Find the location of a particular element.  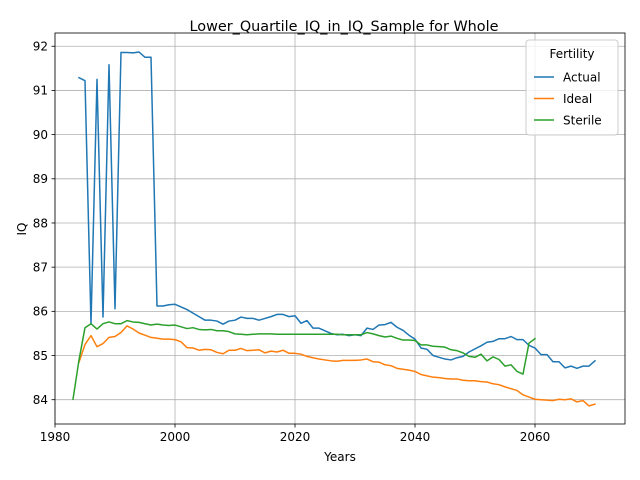

y-tick-label: 85 is located at coordinates (40, 356).